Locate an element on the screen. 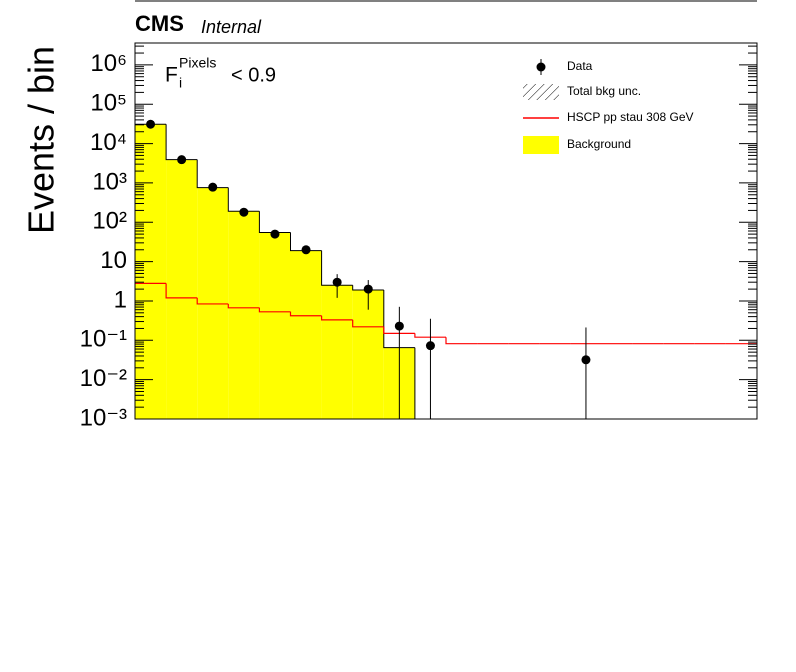  annotation-sup: Pixels is located at coordinates (197, 63).